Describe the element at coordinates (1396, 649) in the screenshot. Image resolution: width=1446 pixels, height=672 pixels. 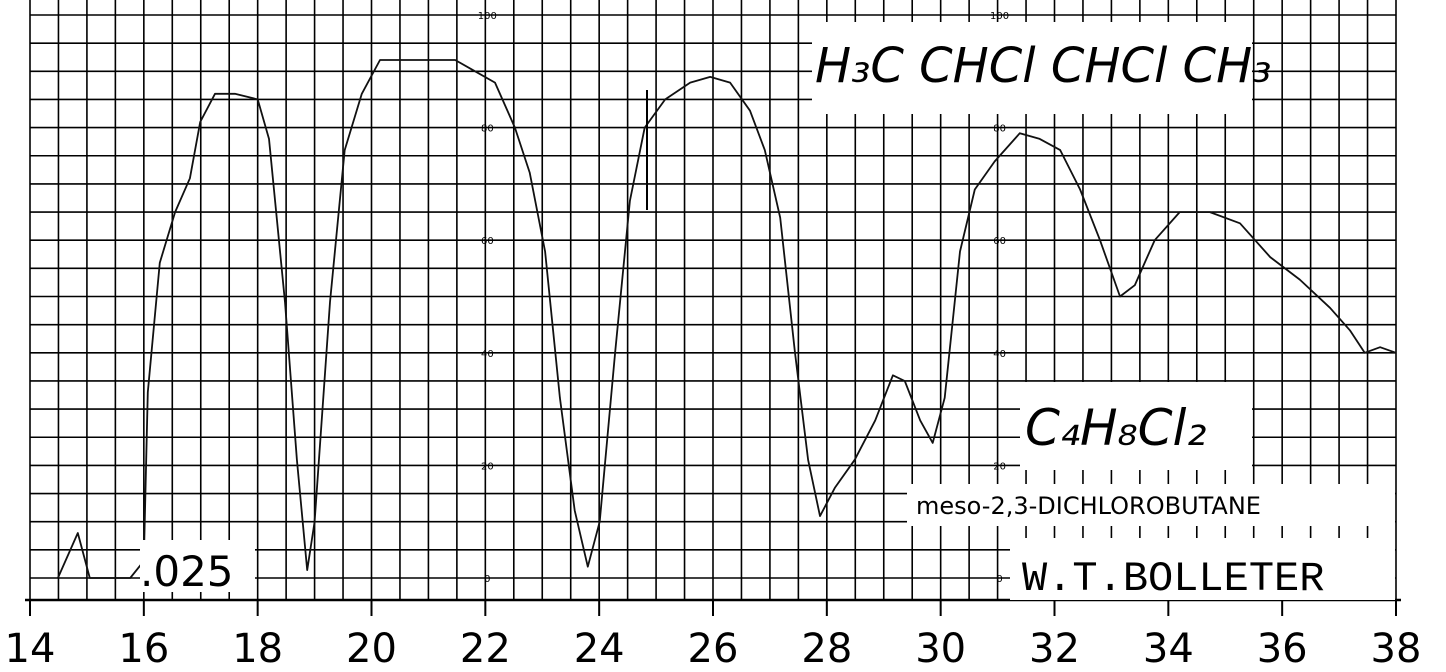
I see `x-tick-label: 38` at that location.